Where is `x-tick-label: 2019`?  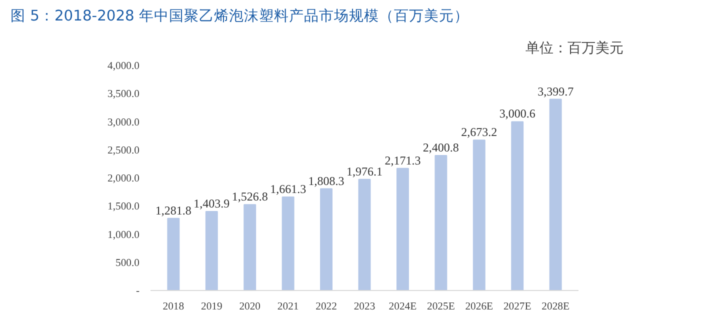 x-tick-label: 2019 is located at coordinates (211, 307).